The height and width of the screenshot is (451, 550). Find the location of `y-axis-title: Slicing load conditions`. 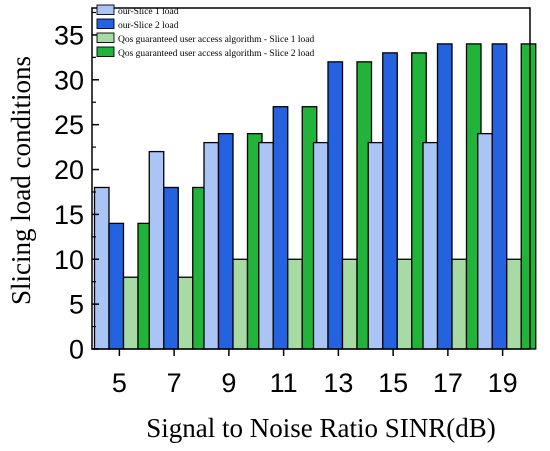

y-axis-title: Slicing load conditions is located at coordinates (21, 180).